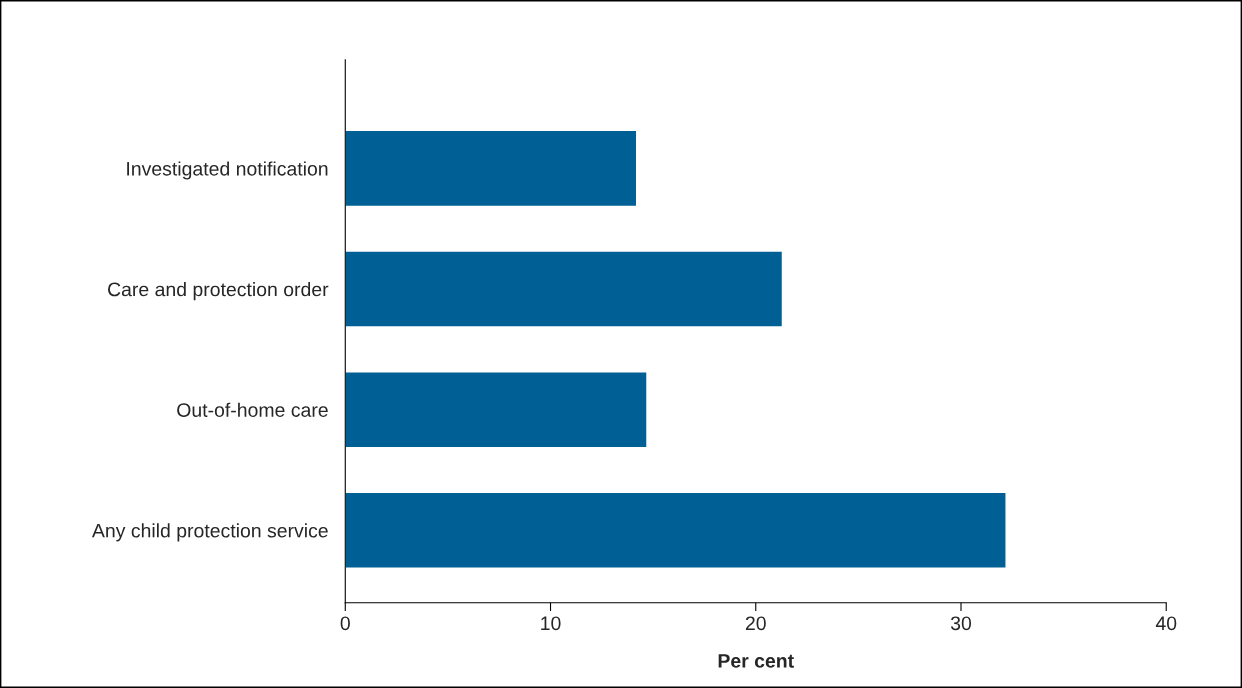 The height and width of the screenshot is (688, 1242). Describe the element at coordinates (345, 623) in the screenshot. I see `x-tick-label: 0` at that location.